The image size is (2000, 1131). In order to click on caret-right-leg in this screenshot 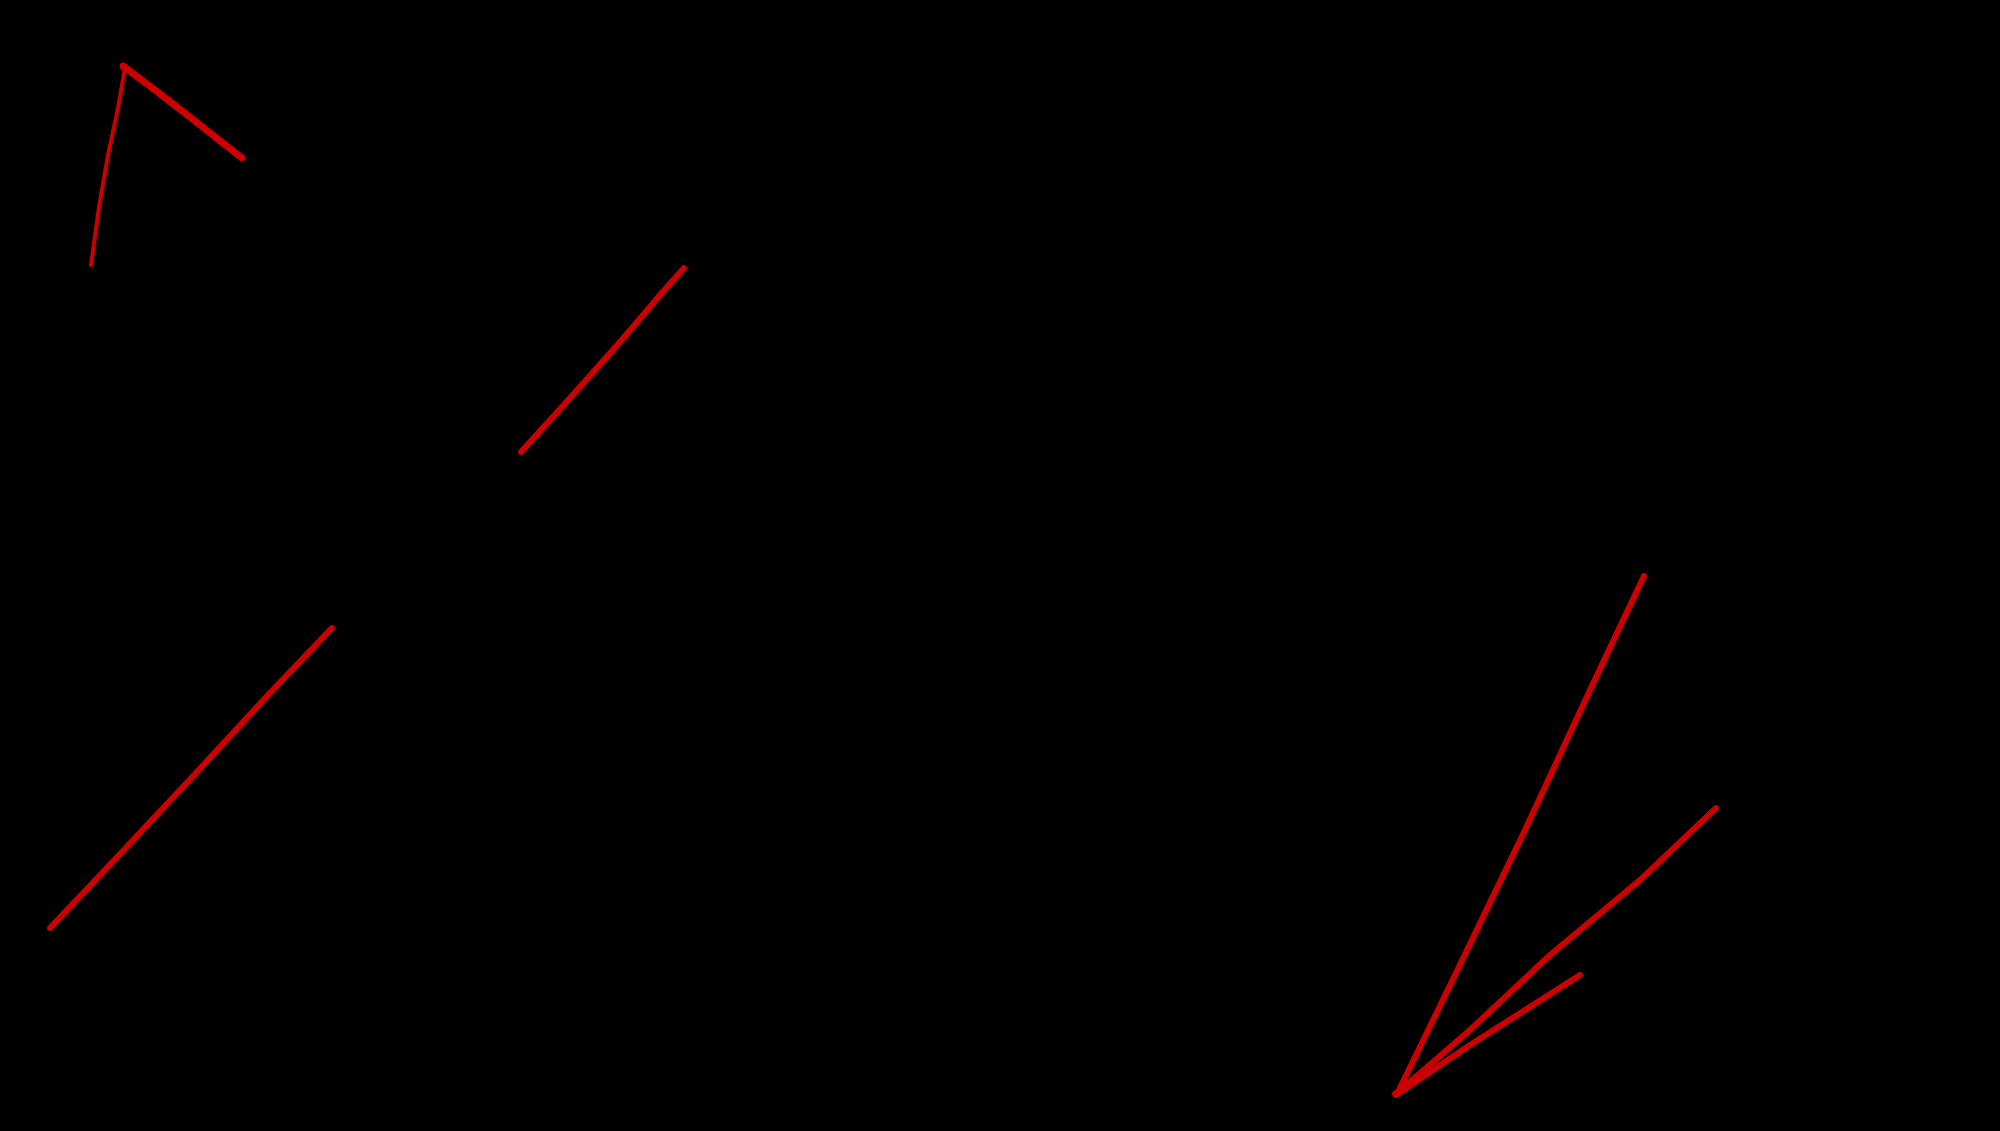, I will do `click(182, 112)`.